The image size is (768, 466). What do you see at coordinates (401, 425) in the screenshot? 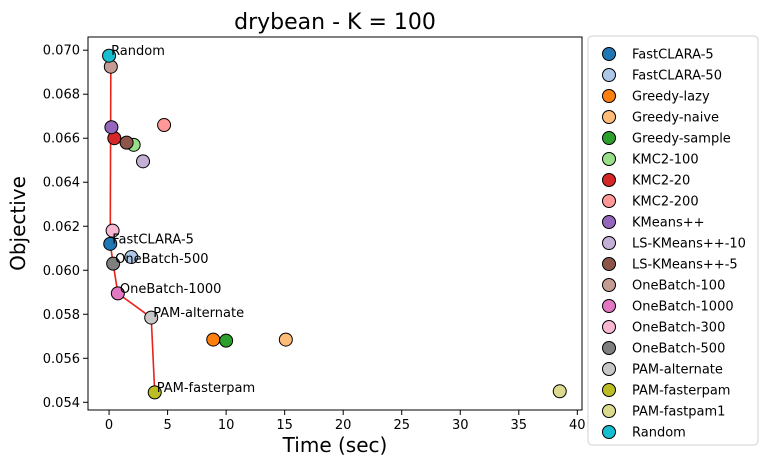
I see `x-tick-label: 25` at bounding box center [401, 425].